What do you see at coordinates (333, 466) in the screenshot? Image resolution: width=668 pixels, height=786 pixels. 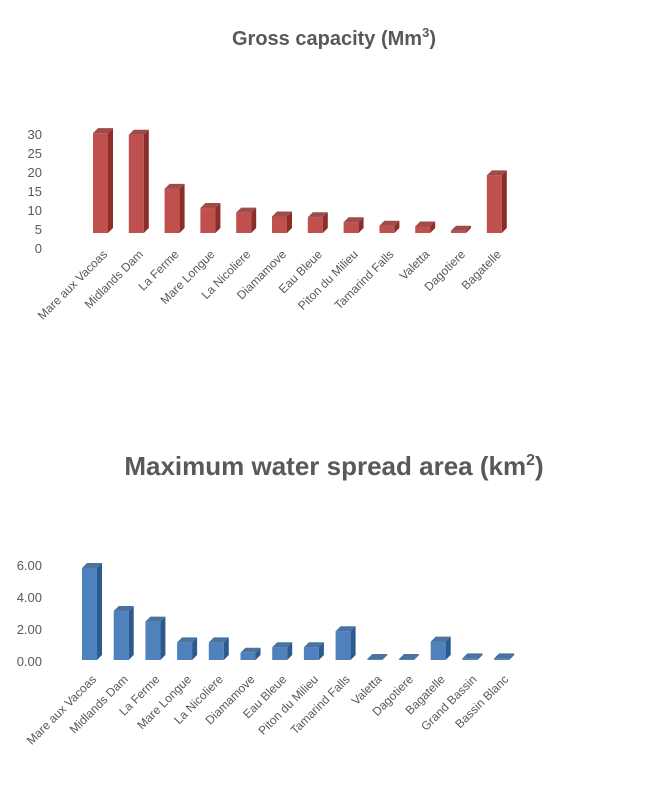 I see `chart2-title: Maximum water spread area (km2)` at bounding box center [333, 466].